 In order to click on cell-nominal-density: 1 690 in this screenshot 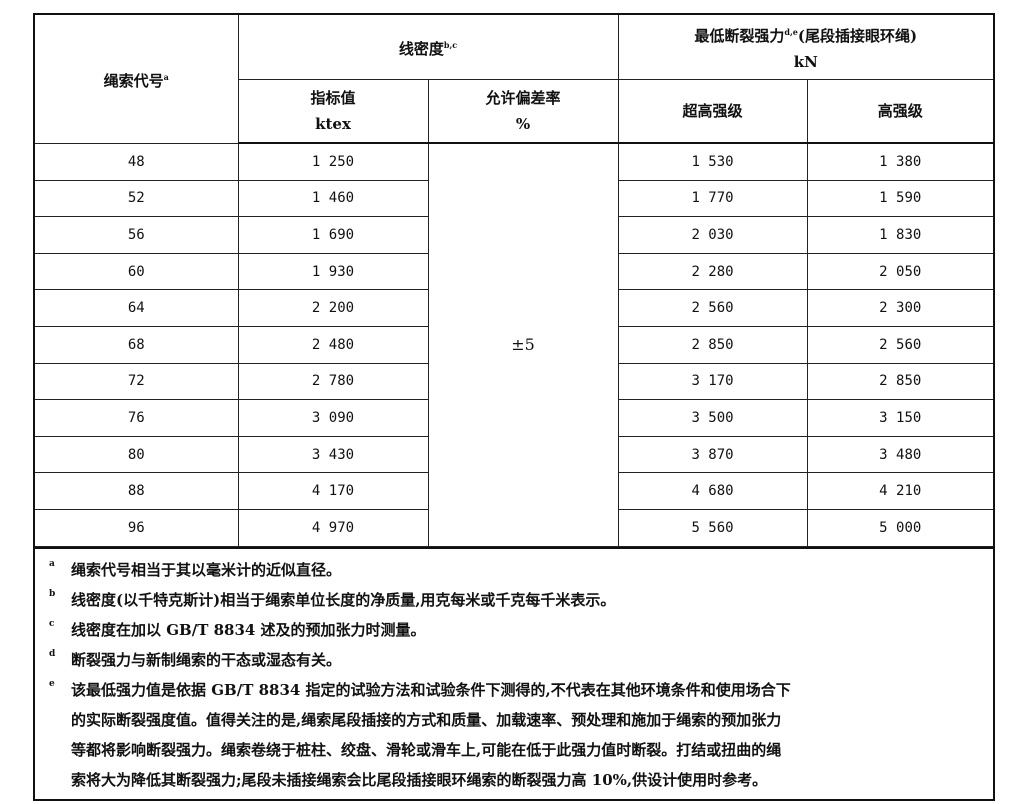, I will do `click(333, 235)`.